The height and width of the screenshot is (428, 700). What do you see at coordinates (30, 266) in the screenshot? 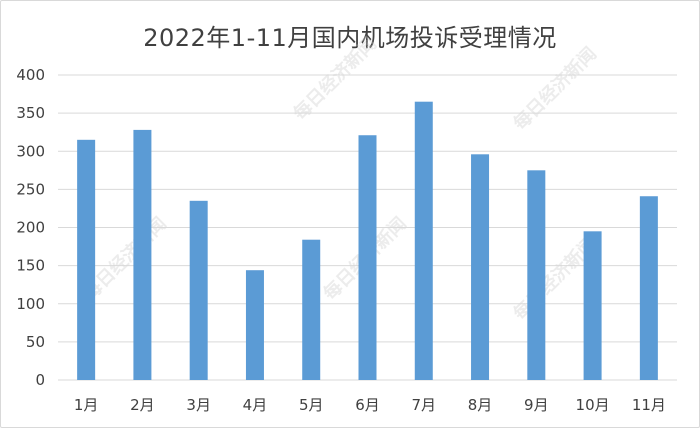
I see `y-tick-label: 150` at bounding box center [30, 266].